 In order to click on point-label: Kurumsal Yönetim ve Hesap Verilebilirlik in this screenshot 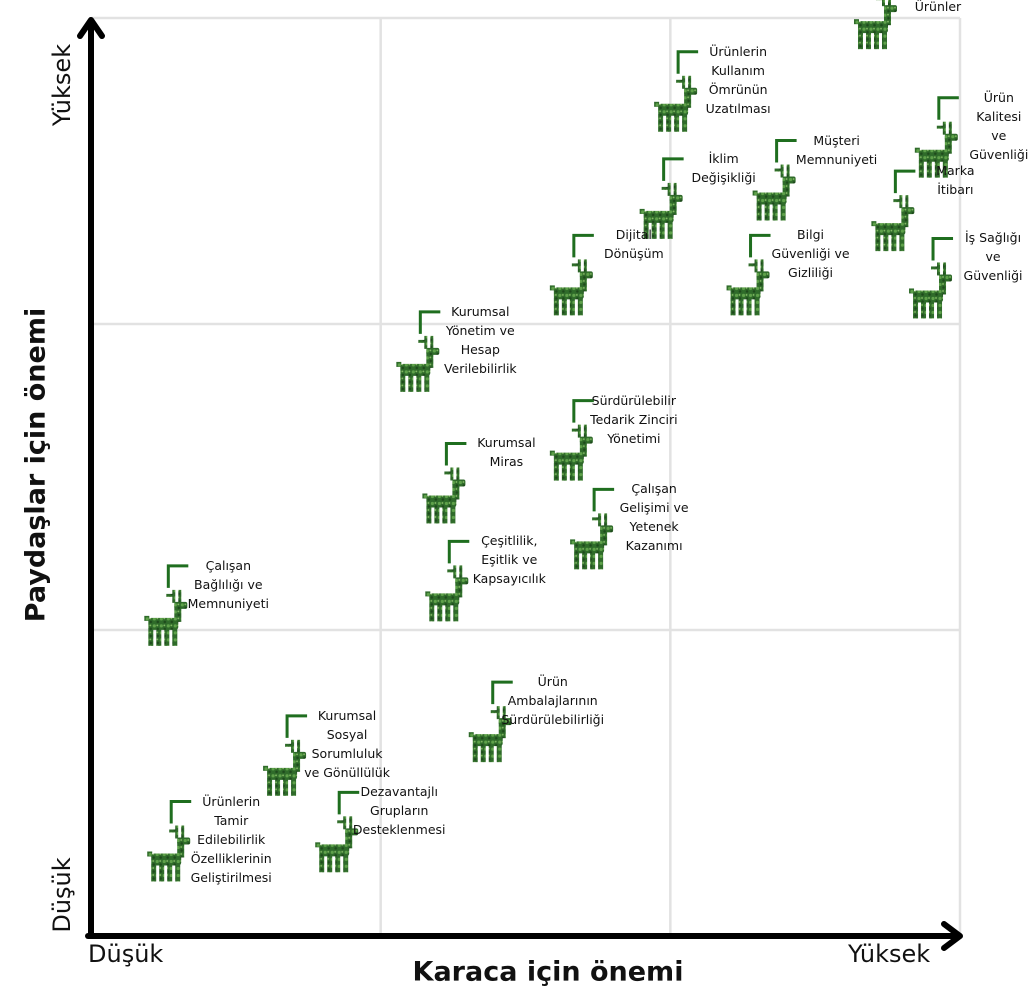, I will do `click(480, 339)`.